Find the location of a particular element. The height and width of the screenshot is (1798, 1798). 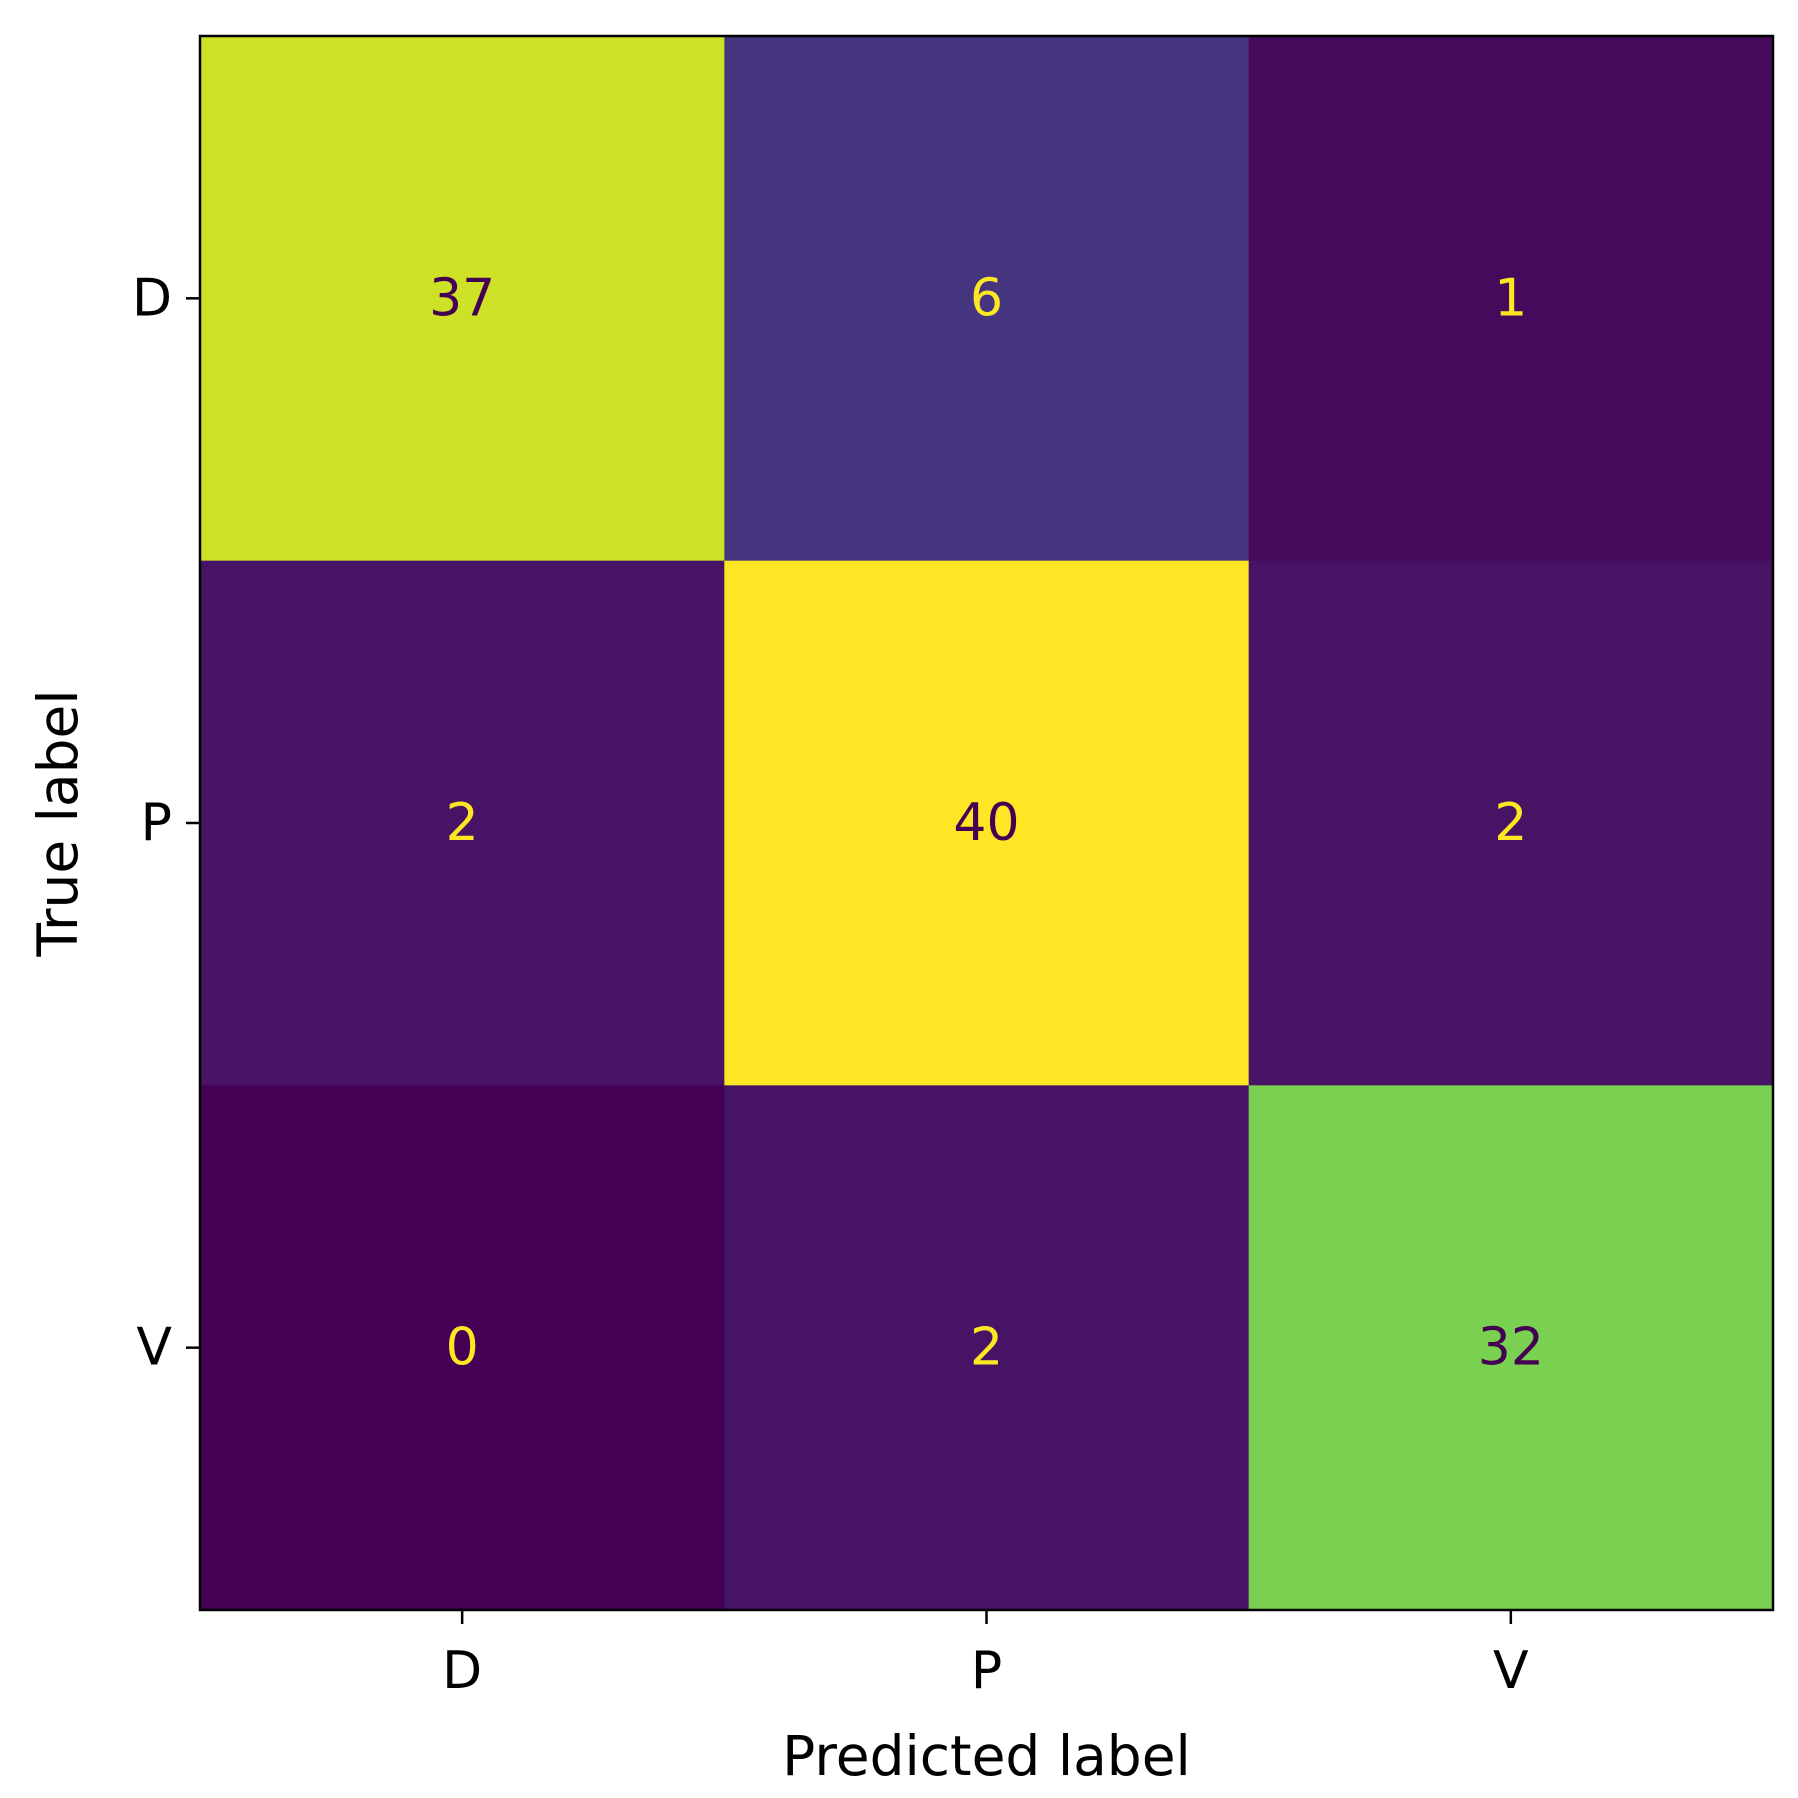

cell-value-label: 6 is located at coordinates (986, 298).